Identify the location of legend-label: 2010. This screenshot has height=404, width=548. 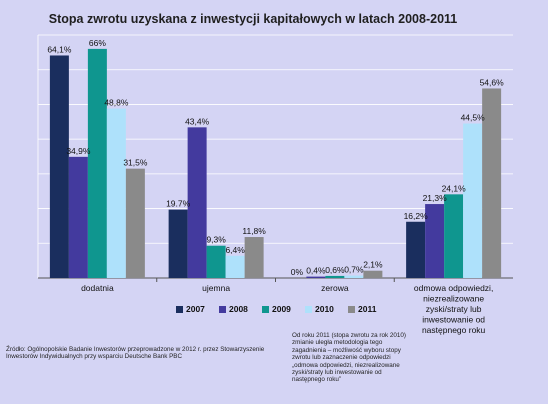
(324, 309).